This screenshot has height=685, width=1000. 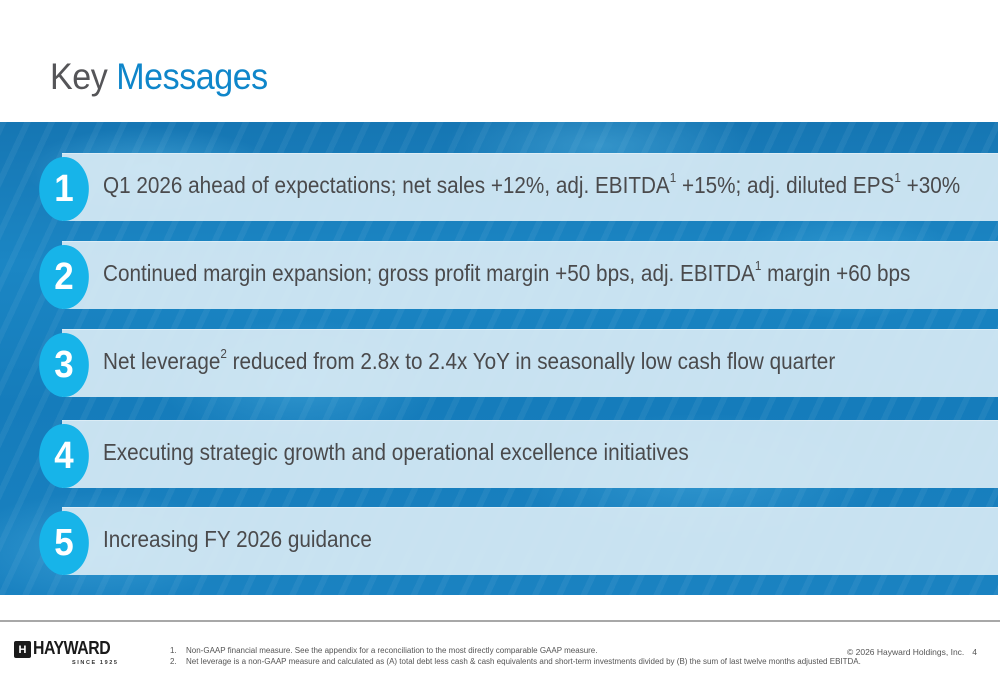 I want to click on number-badge-5: 5, so click(x=64, y=543).